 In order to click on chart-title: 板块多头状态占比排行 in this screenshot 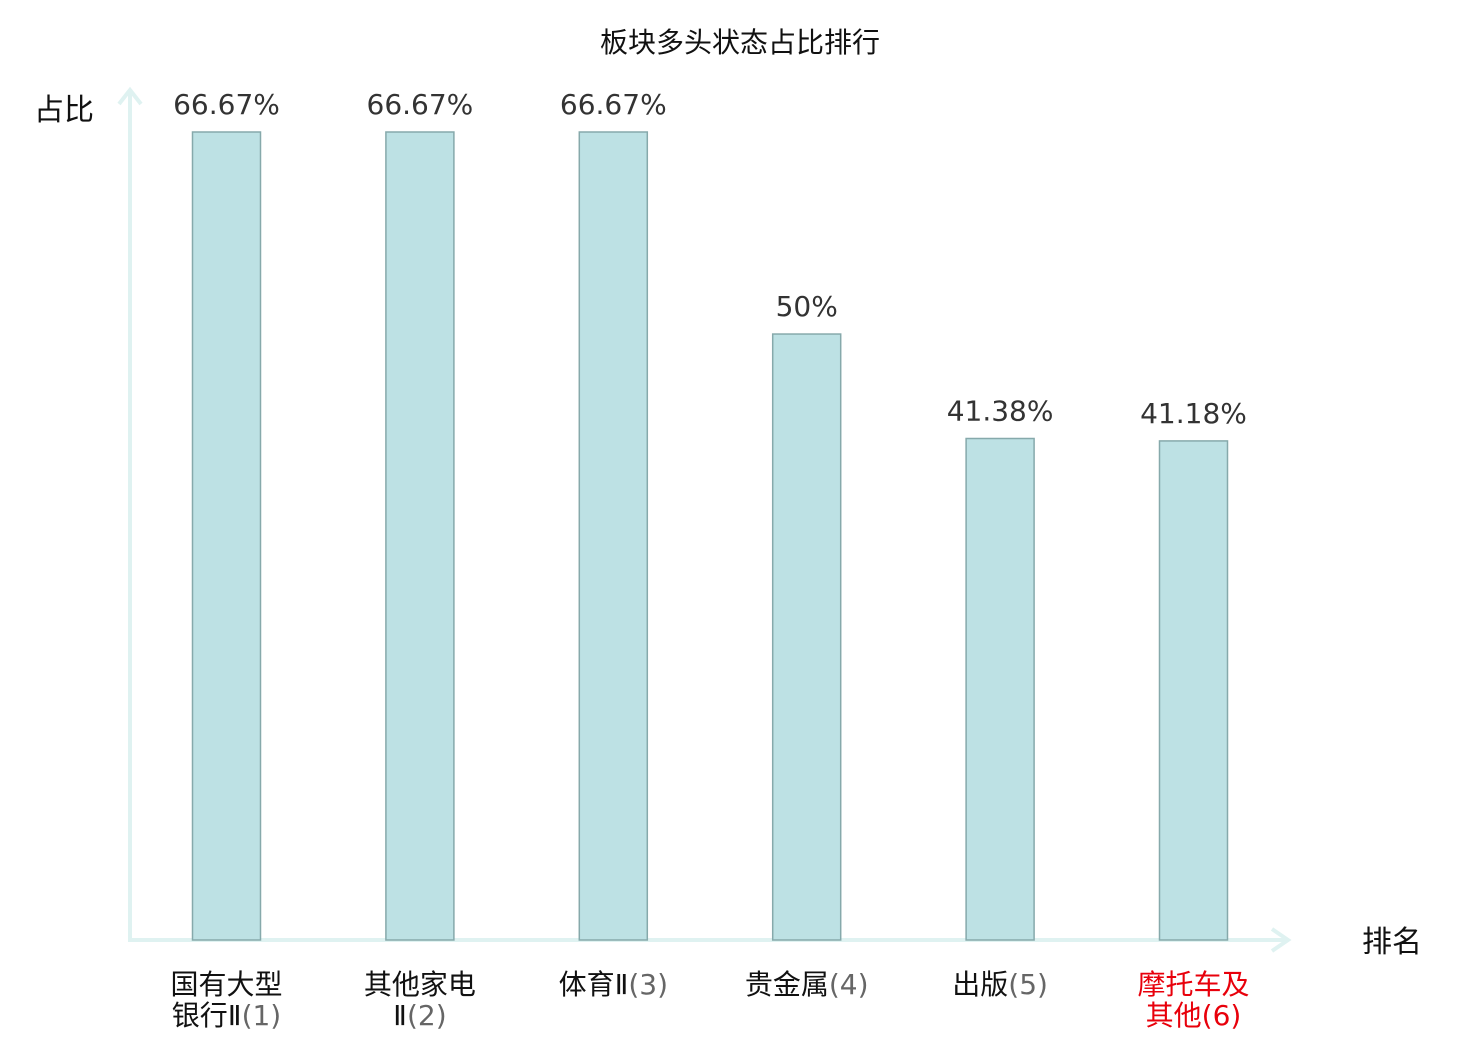, I will do `click(740, 42)`.